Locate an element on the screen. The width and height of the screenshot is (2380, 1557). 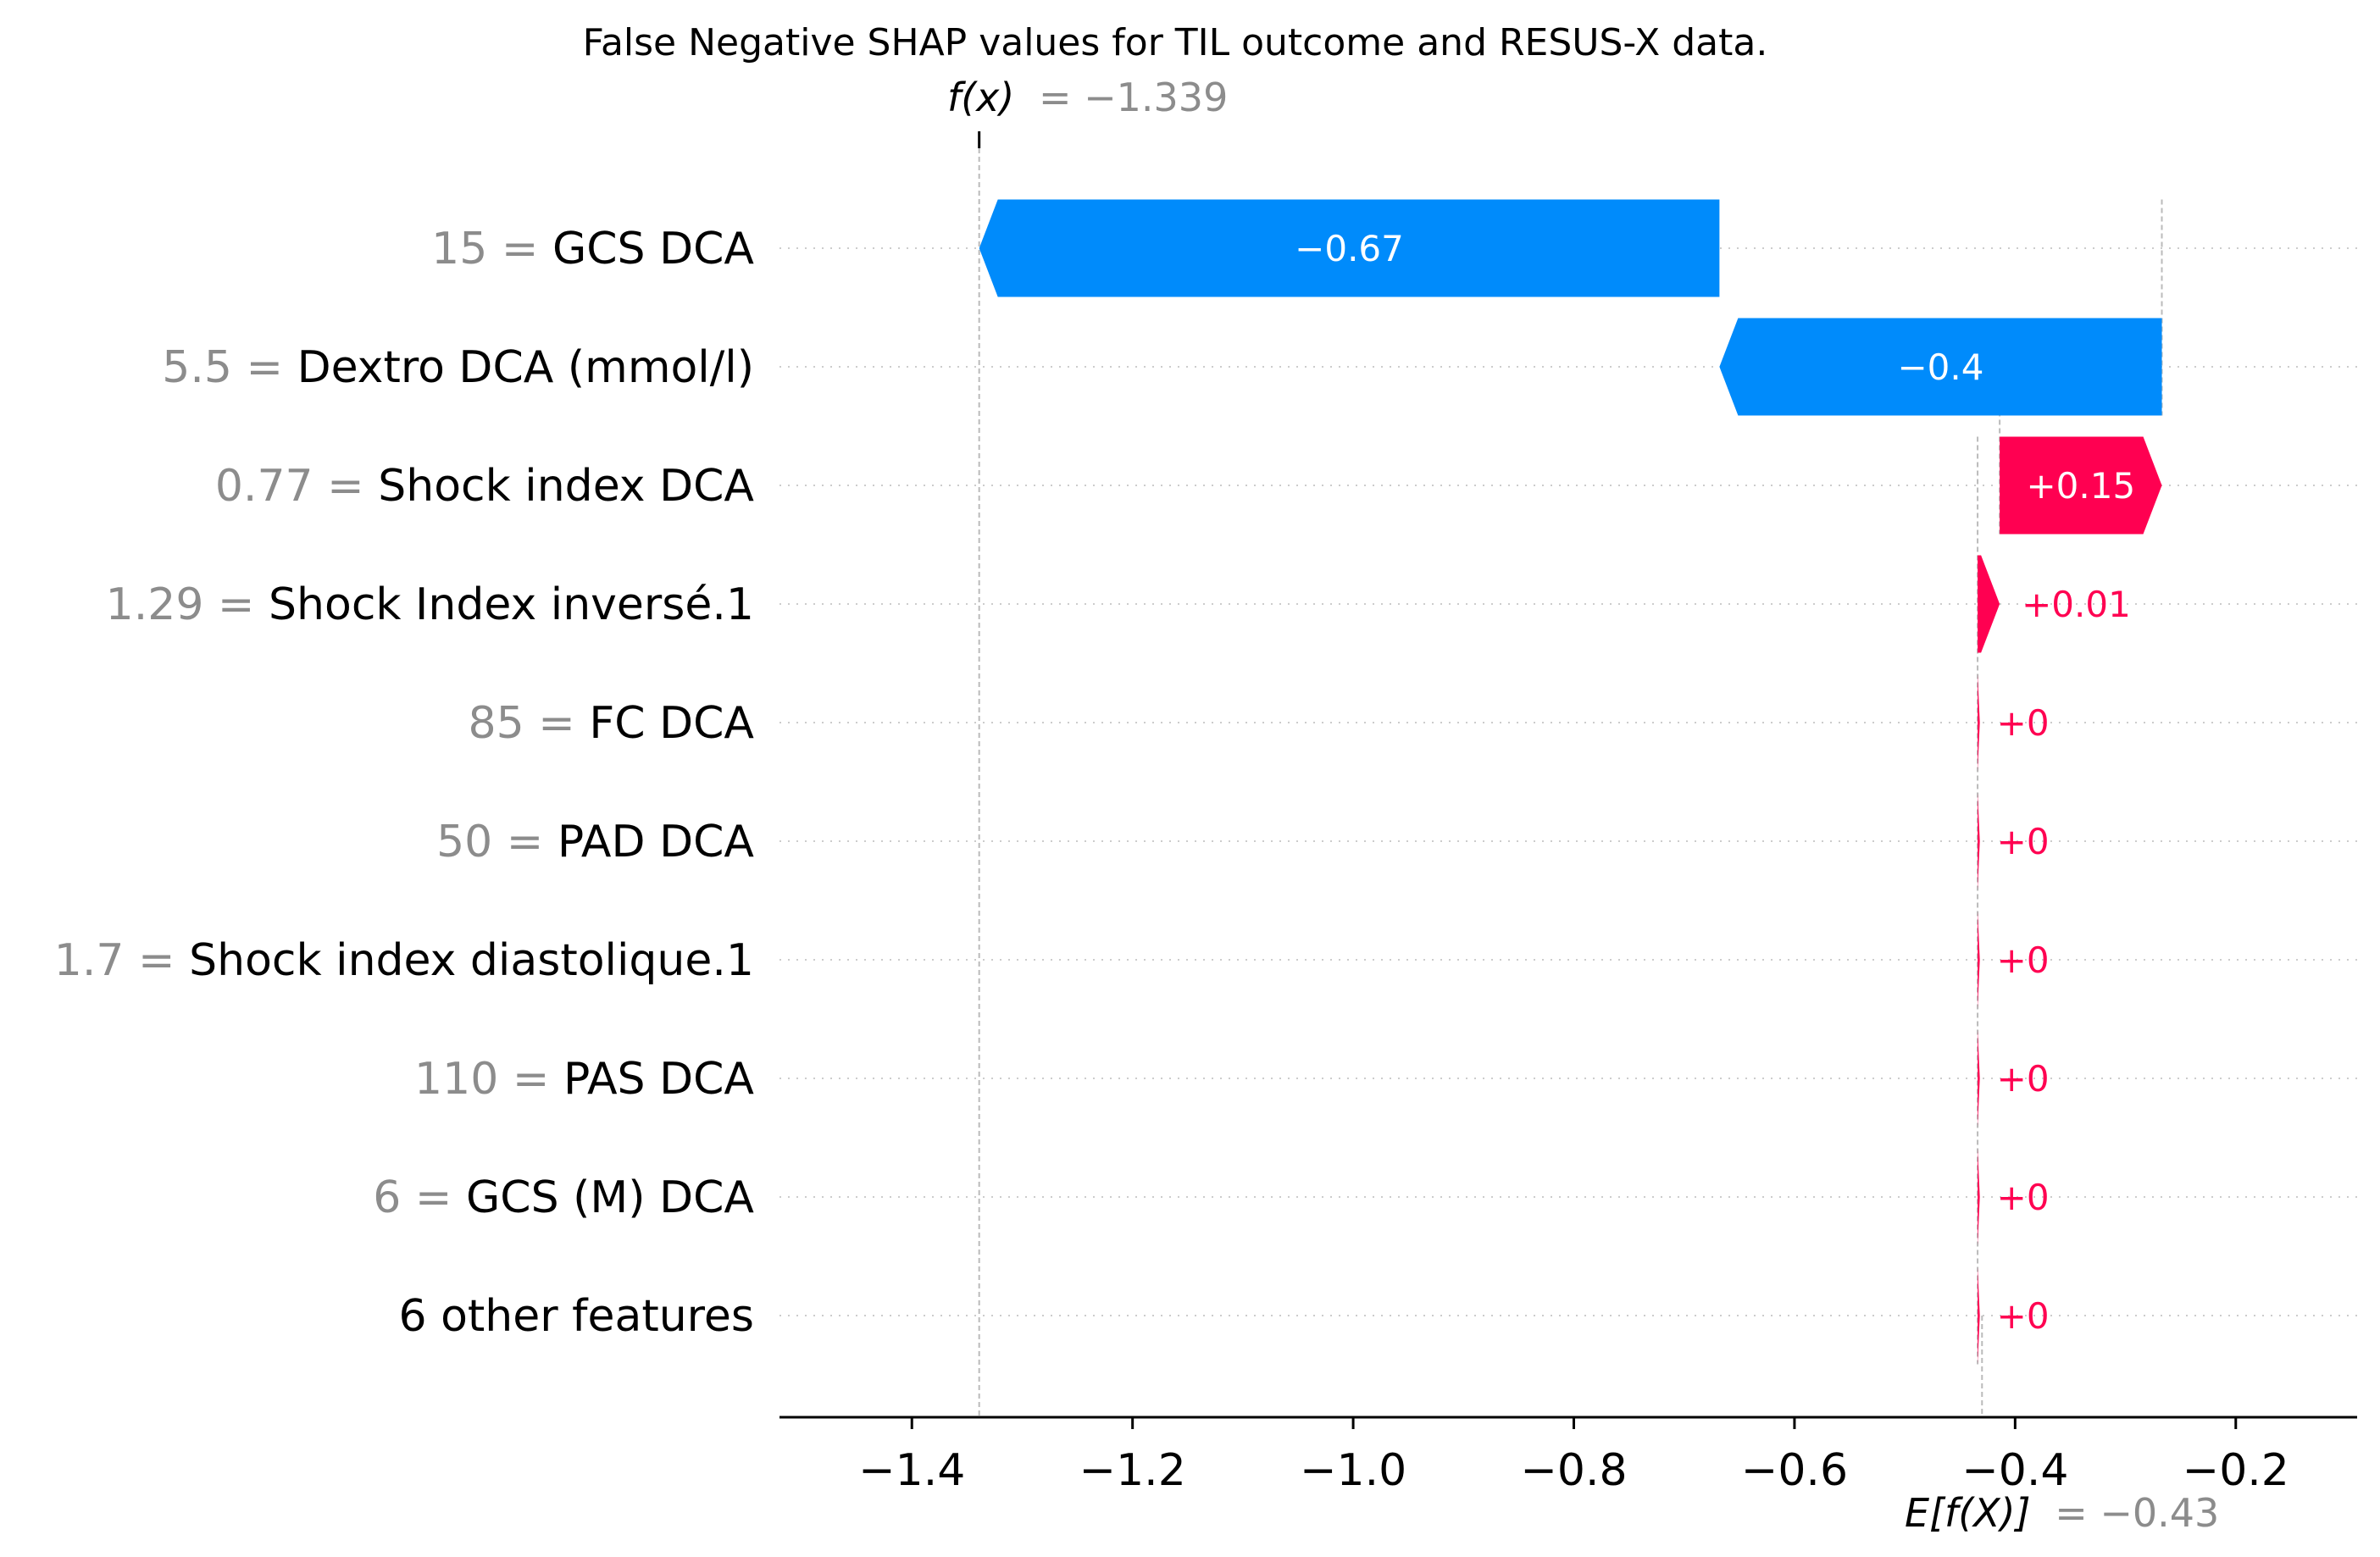
svg-text: f(x) = −1.339 is located at coordinates (1087, 97).